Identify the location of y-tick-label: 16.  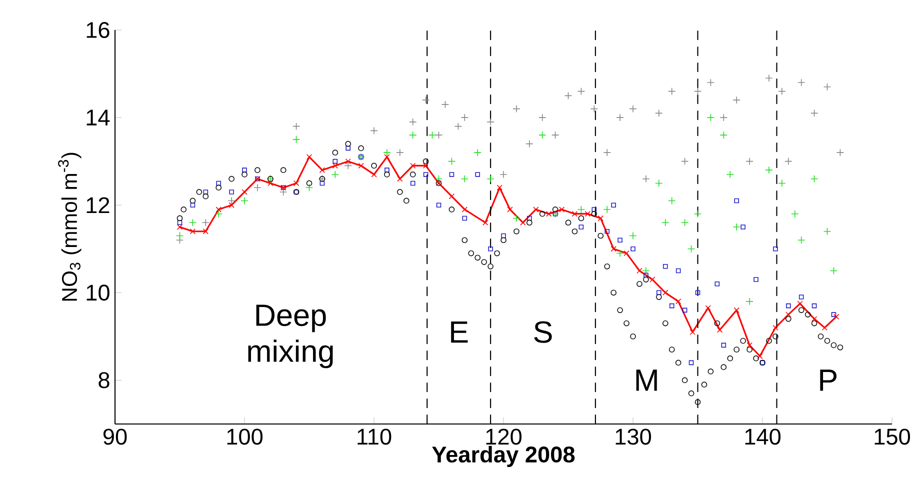
(98, 30).